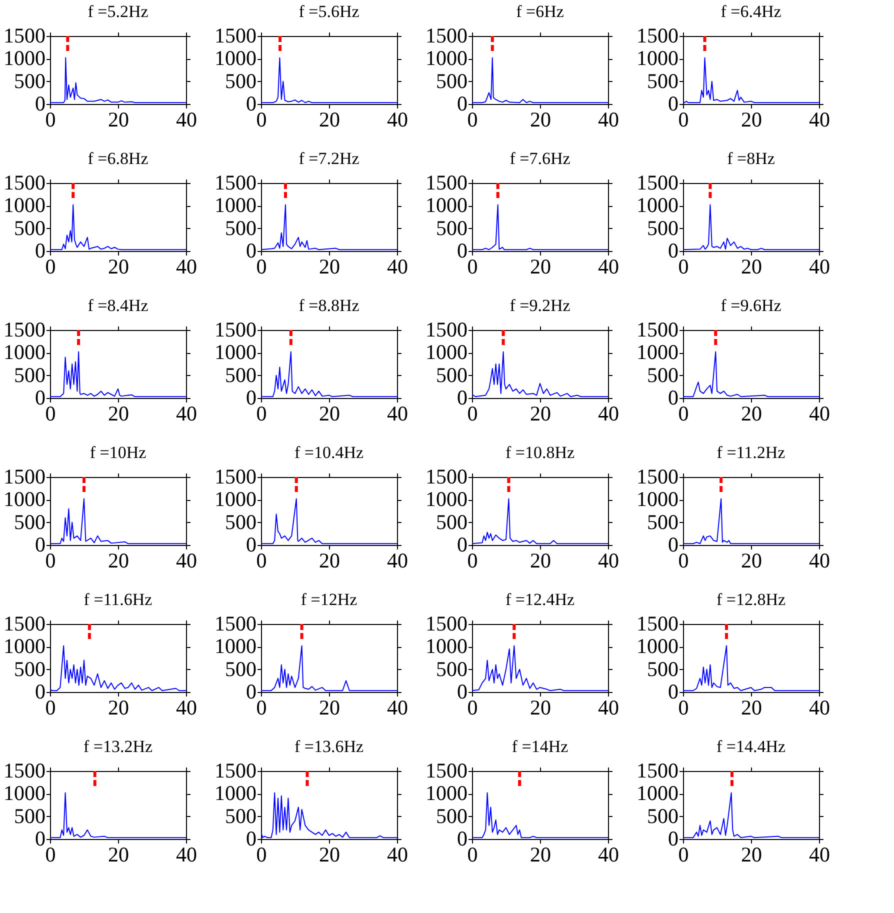 The image size is (894, 913). I want to click on chart-title: f =5.2Hz, so click(118, 11).